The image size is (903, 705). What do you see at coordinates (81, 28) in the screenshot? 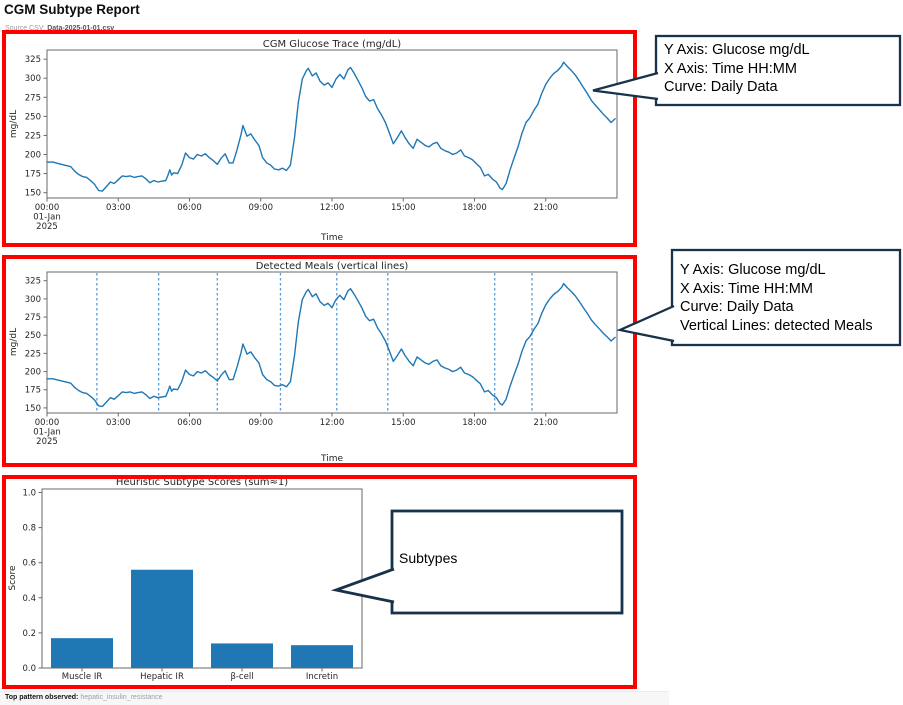
I see `source-csv-value: Data-2025-01-01.csv` at bounding box center [81, 28].